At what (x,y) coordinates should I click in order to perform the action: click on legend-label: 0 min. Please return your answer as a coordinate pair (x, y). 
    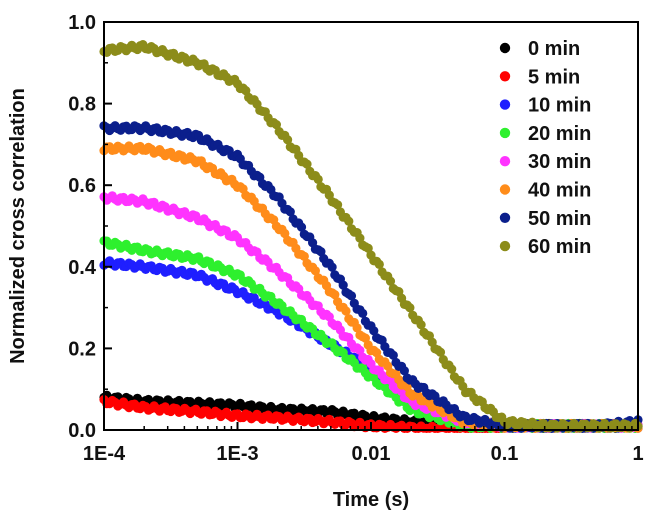
    Looking at the image, I should click on (554, 49).